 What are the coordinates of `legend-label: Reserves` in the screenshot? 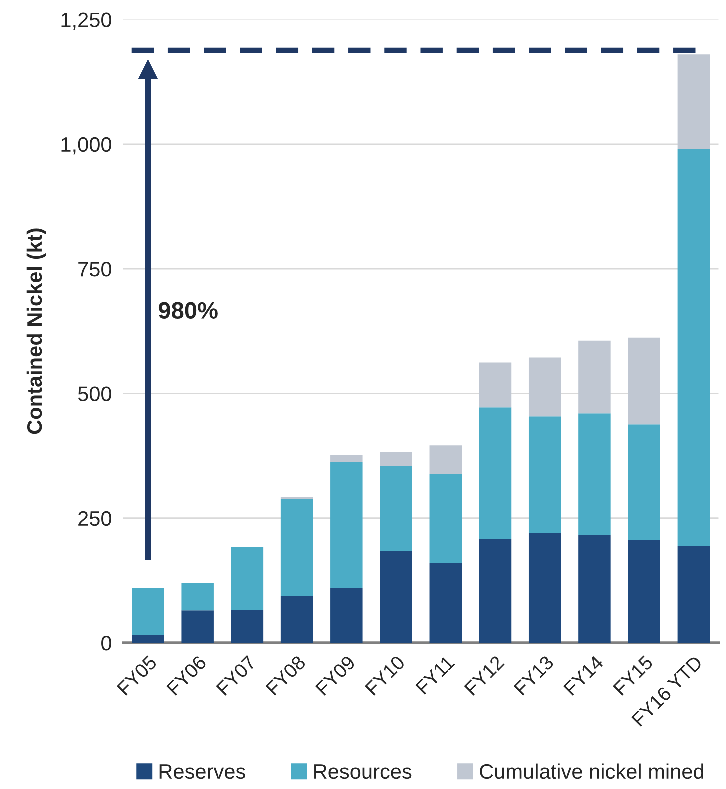 It's located at (203, 772).